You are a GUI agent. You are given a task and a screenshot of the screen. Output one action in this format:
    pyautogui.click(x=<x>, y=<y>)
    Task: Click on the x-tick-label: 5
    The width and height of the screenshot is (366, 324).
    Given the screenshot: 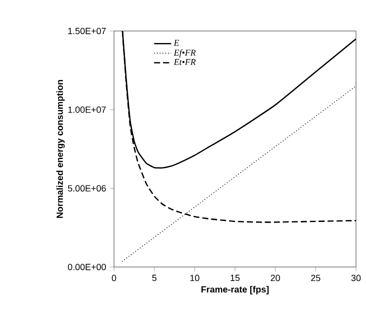 What is the action you would take?
    pyautogui.click(x=154, y=278)
    